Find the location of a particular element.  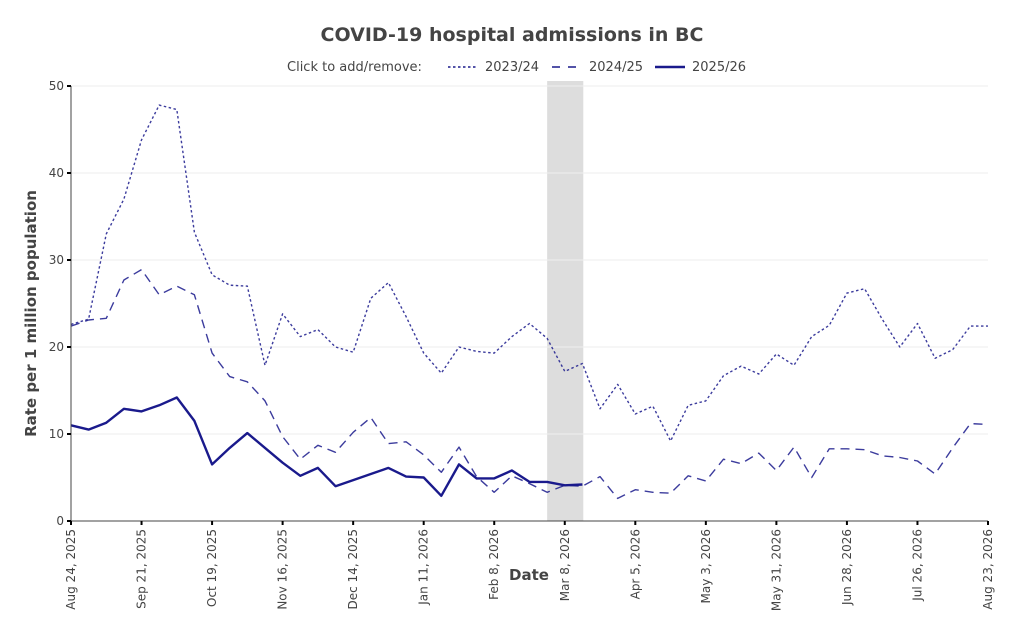

y-tick-label: 40 is located at coordinates (56, 173).